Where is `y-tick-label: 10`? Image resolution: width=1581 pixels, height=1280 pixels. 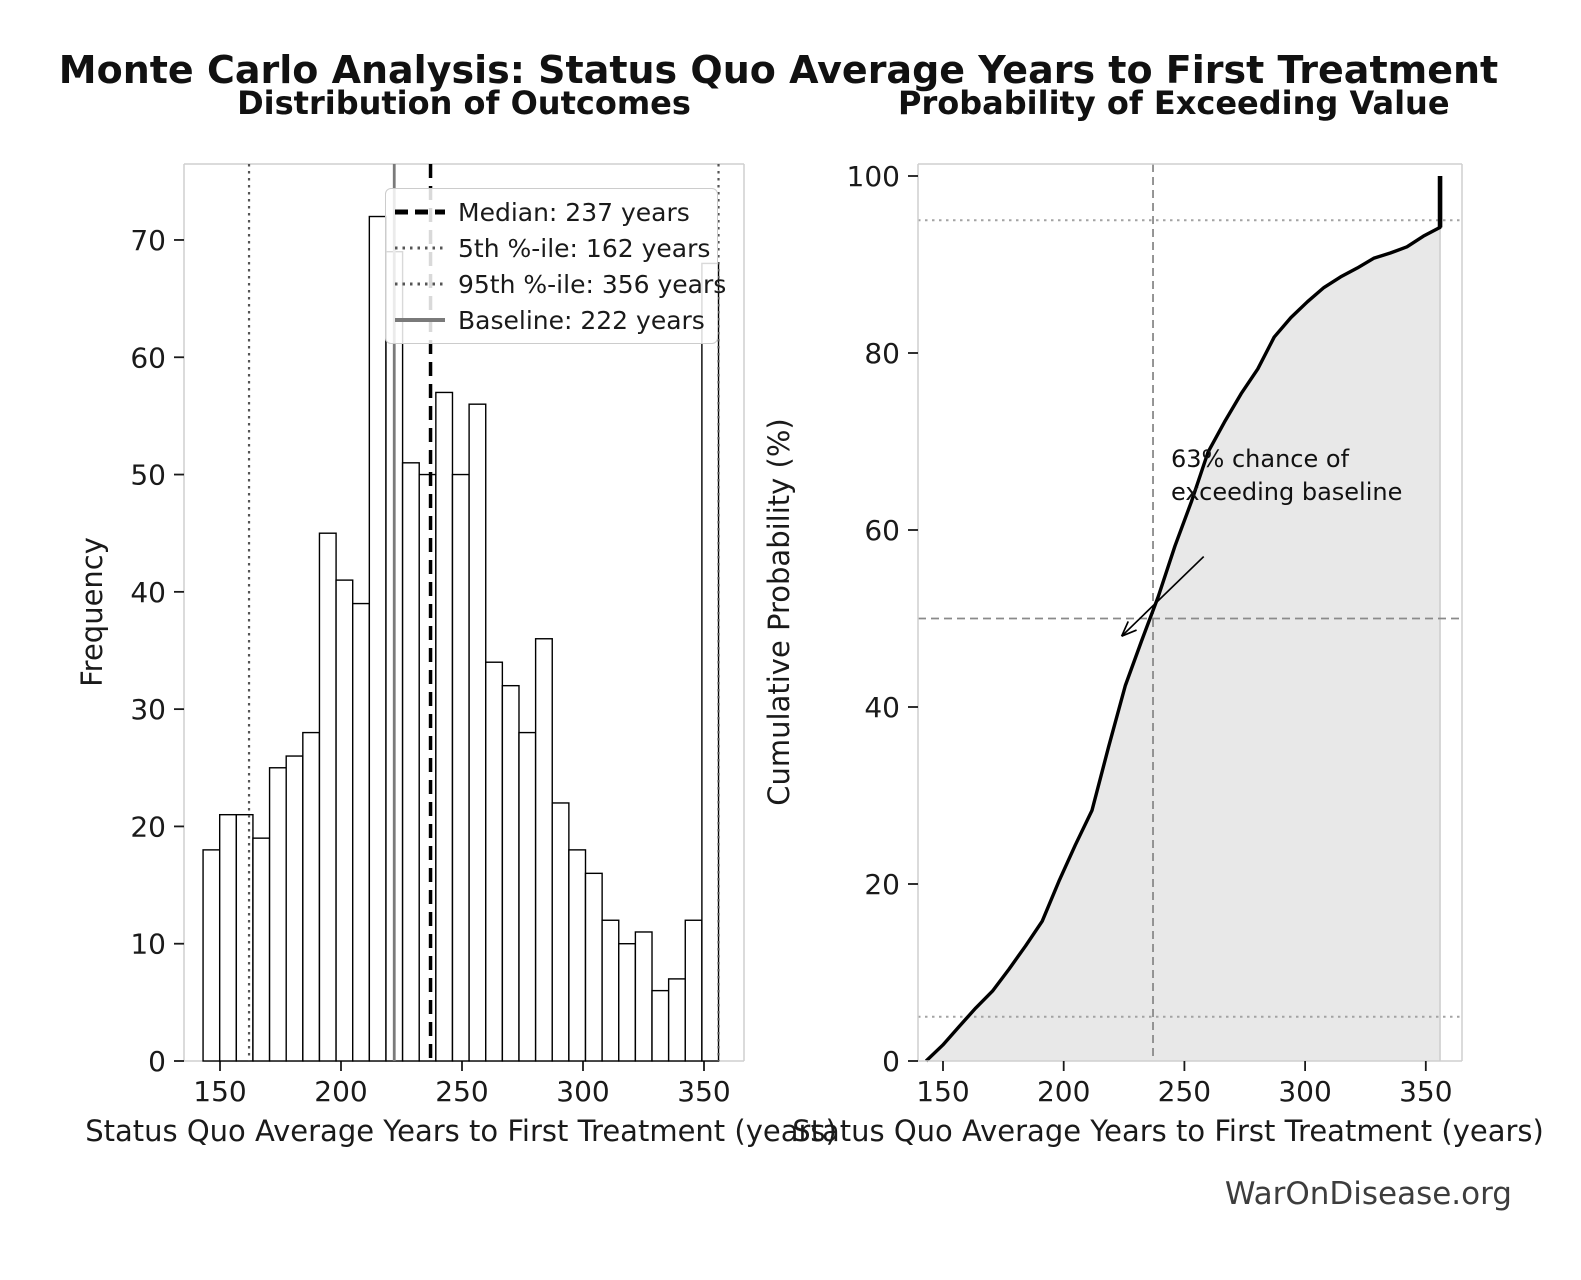
y-tick-label: 10 is located at coordinates (148, 944).